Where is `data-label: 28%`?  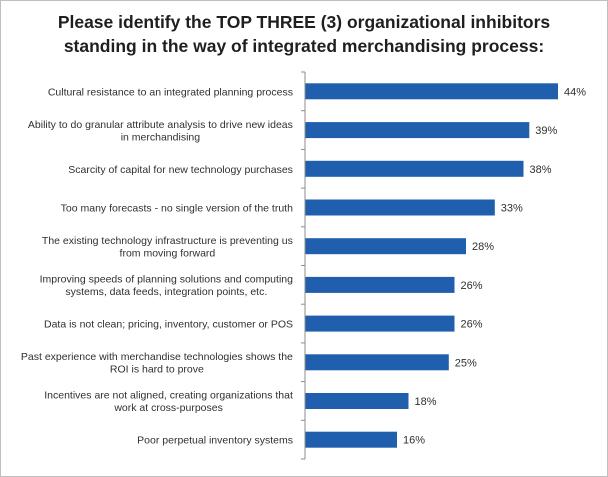
data-label: 28% is located at coordinates (483, 247).